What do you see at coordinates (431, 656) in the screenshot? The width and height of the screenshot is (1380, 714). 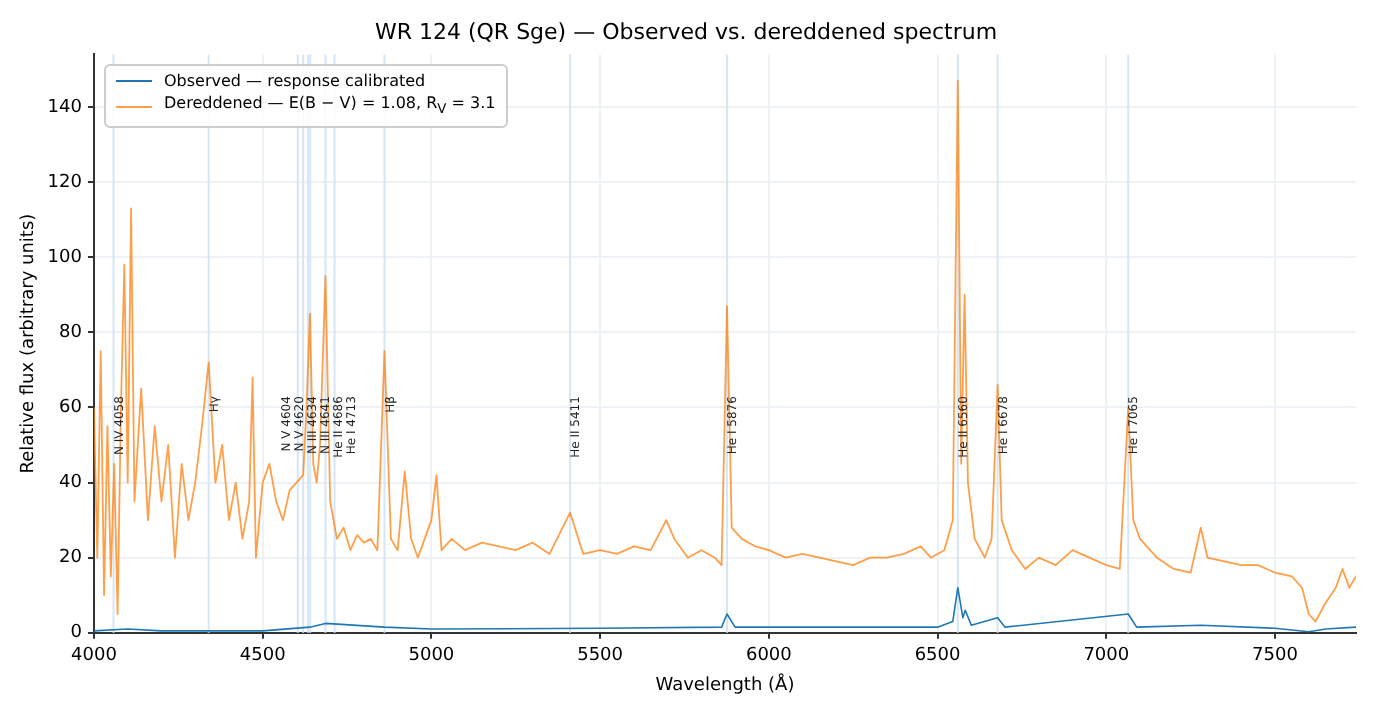 I see `x-tick-label: 5000` at bounding box center [431, 656].